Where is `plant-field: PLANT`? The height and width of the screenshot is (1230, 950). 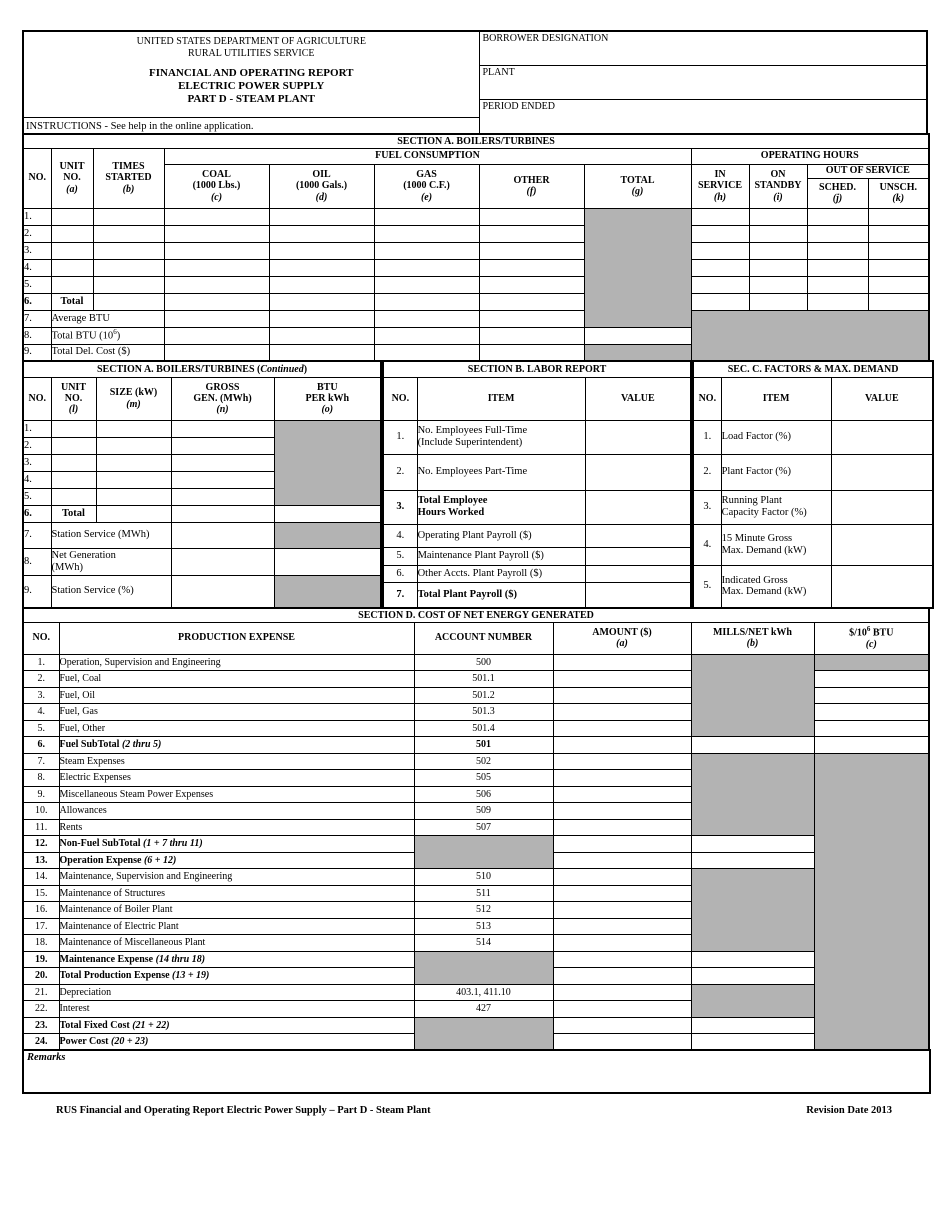
plant-field: PLANT is located at coordinates (702, 83).